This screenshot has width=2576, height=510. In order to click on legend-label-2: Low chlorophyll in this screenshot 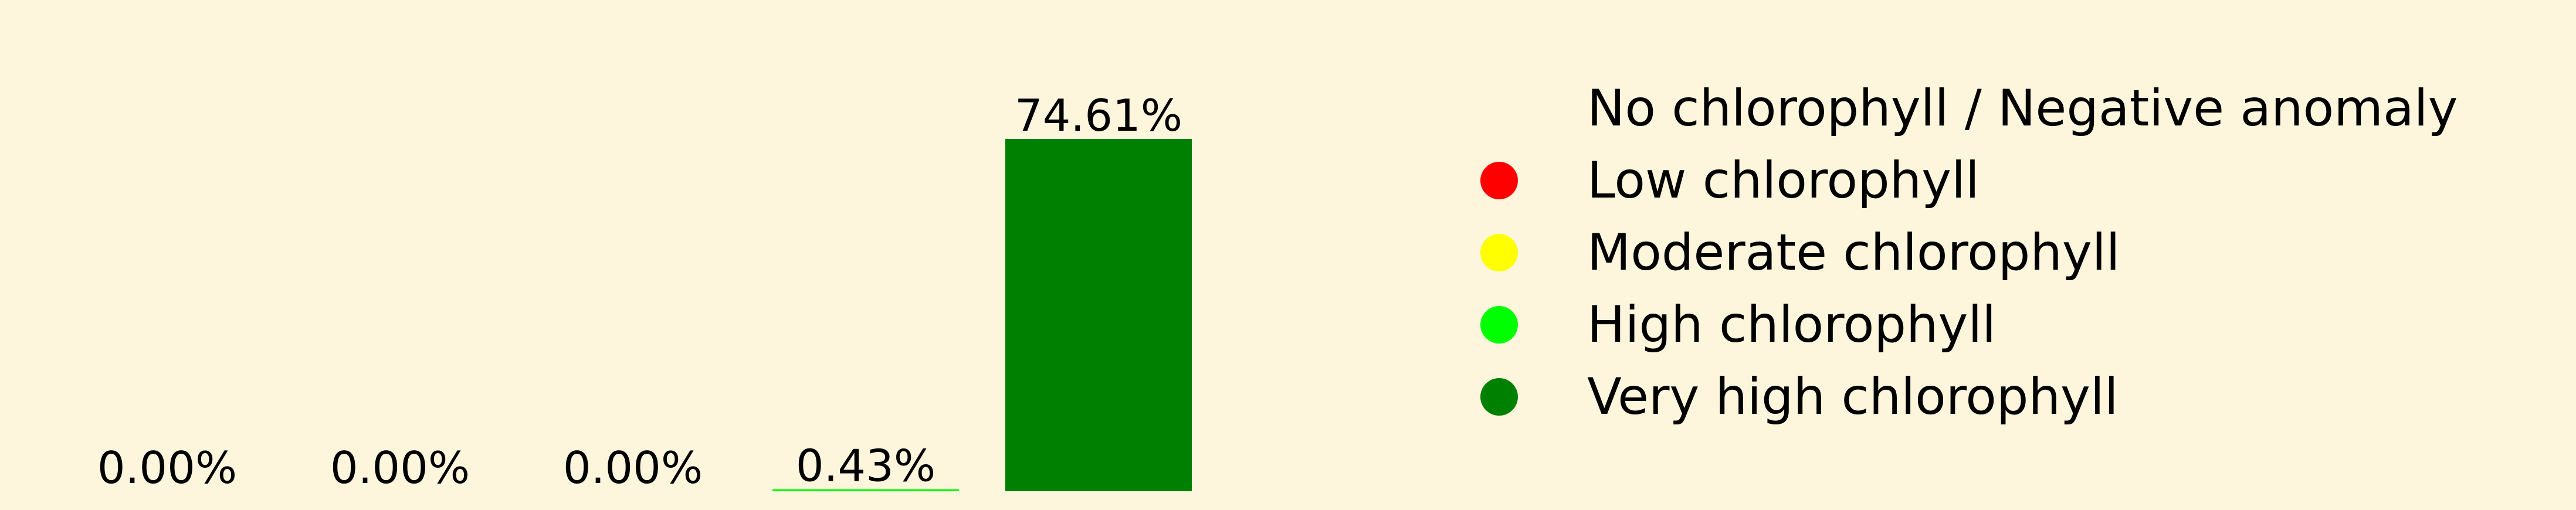, I will do `click(1783, 180)`.